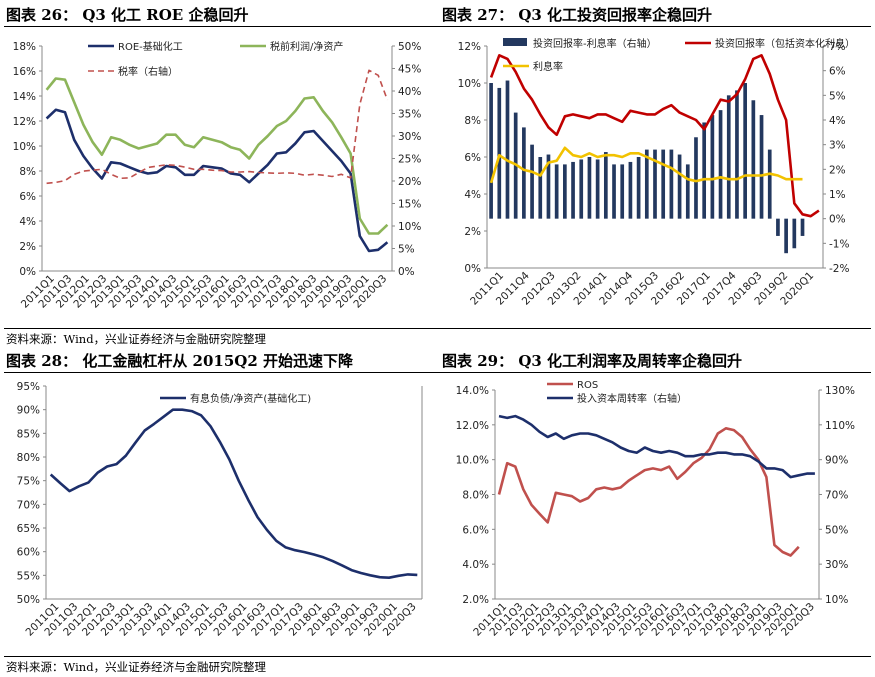 The height and width of the screenshot is (677, 875). What do you see at coordinates (837, 195) in the screenshot?
I see `y2-tick-label: 1%` at bounding box center [837, 195].